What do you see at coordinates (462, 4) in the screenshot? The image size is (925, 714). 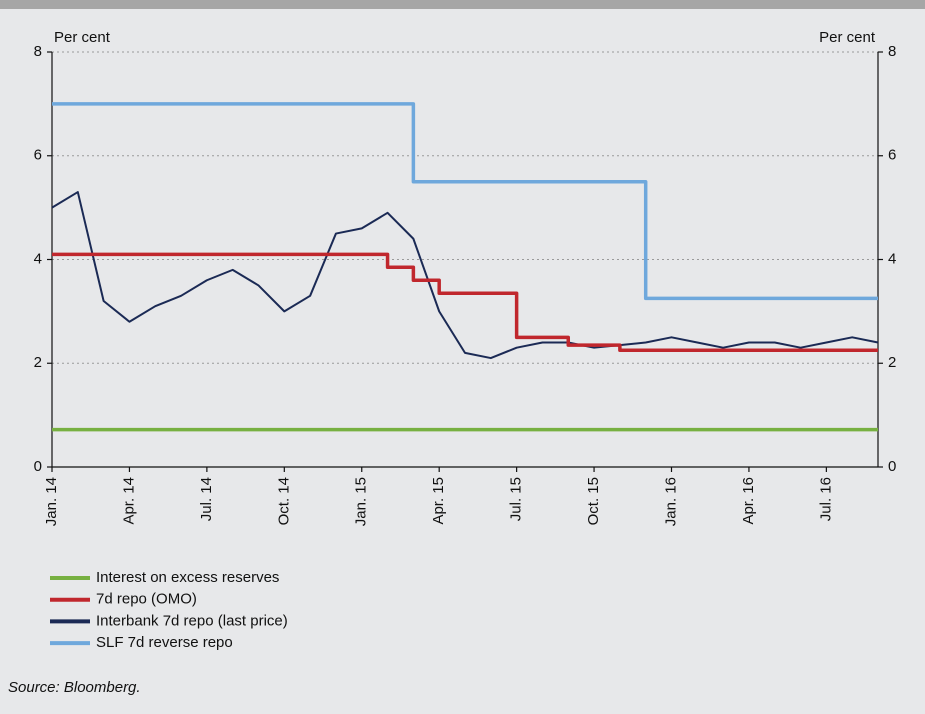 I see `top-bar` at bounding box center [462, 4].